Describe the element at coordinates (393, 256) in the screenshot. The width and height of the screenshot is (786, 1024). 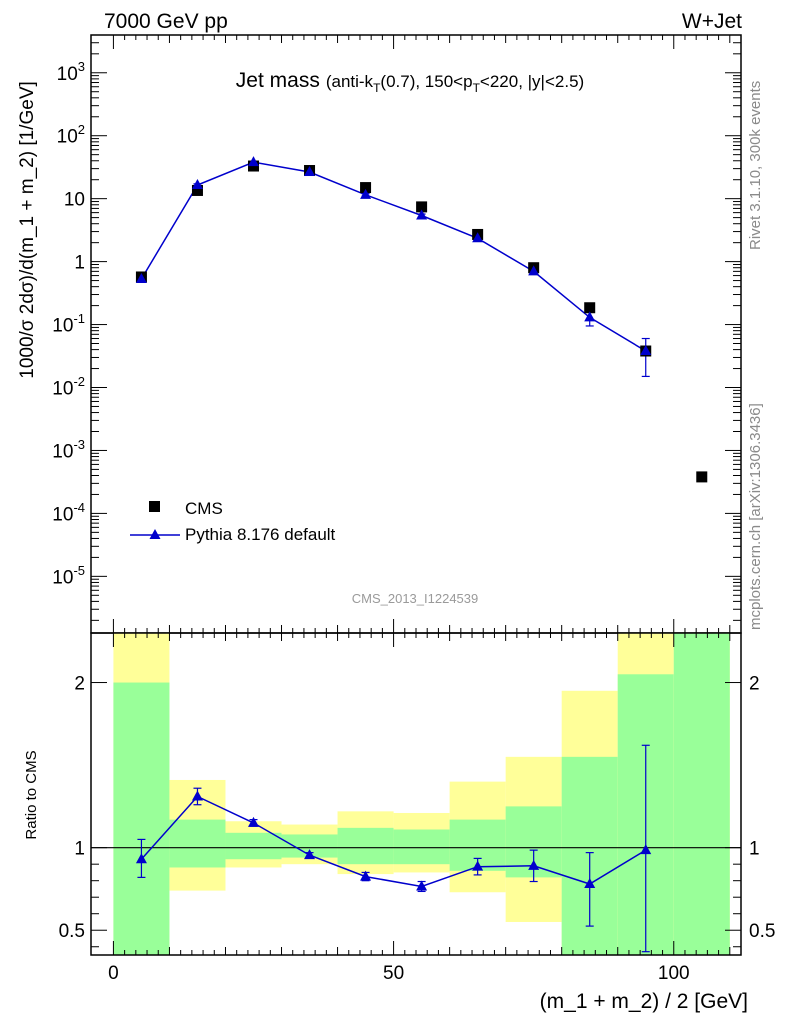
I see `pythia-line` at that location.